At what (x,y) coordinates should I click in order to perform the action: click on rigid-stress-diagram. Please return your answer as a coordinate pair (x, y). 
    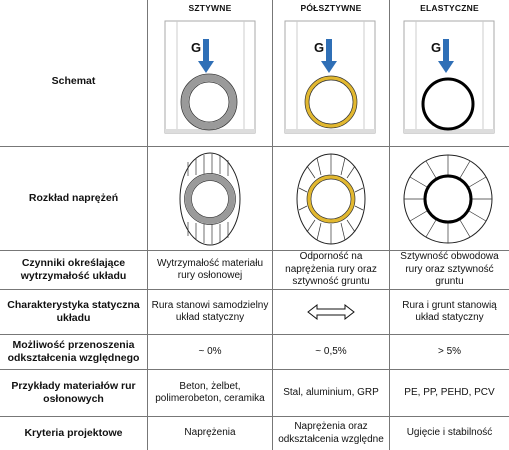
    Looking at the image, I should click on (210, 199).